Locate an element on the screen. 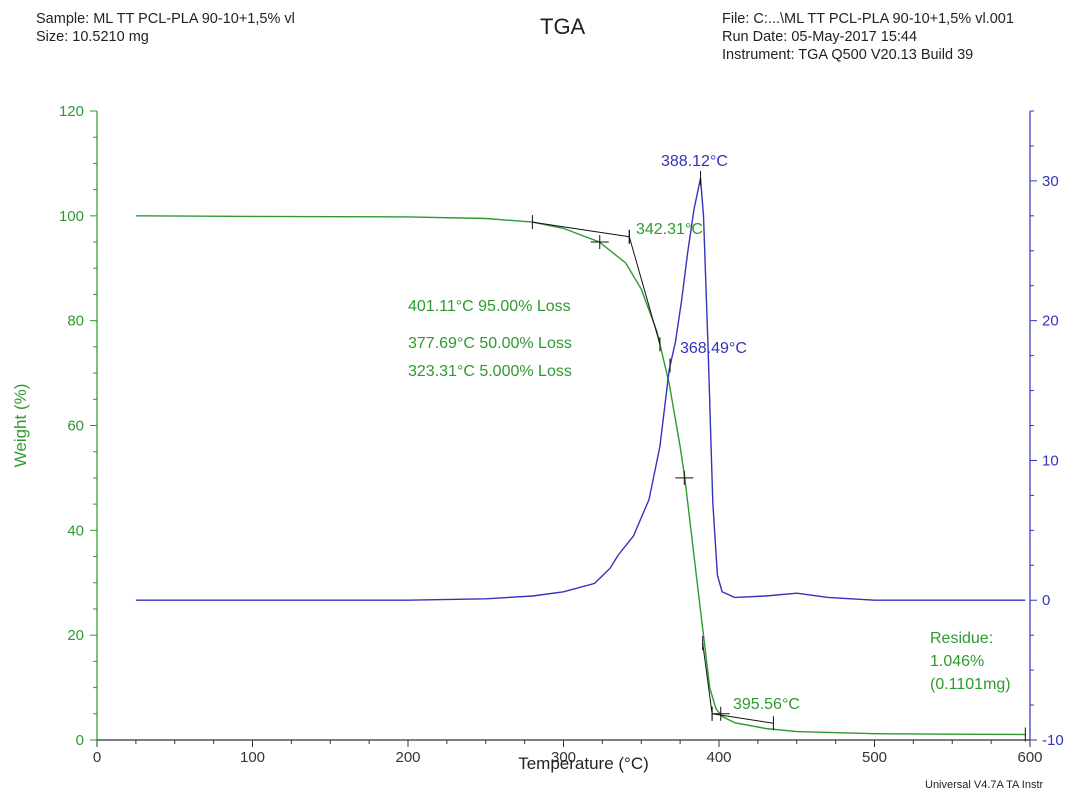 This screenshot has width=1080, height=798. annotation-label: 323.31°C 5.000% Loss is located at coordinates (490, 371).